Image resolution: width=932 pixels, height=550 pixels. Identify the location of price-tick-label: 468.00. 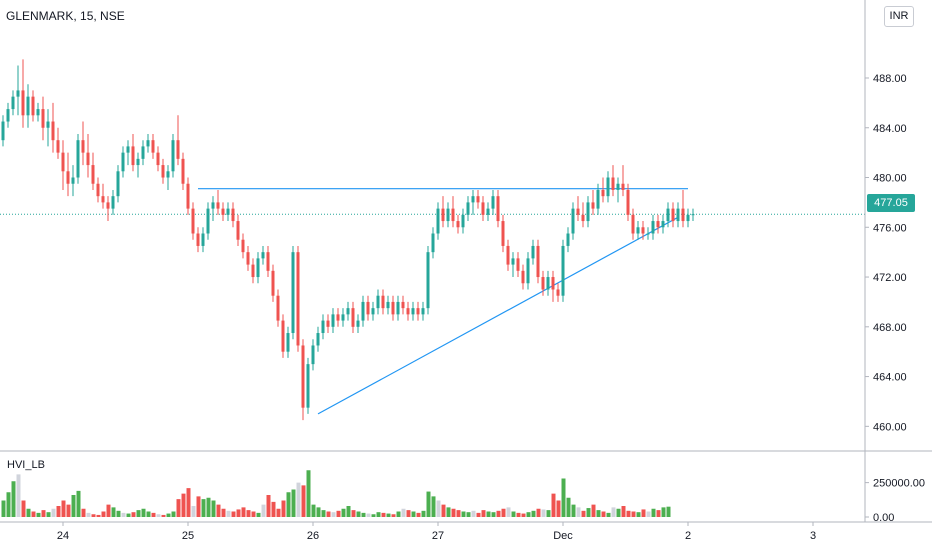
(890, 328).